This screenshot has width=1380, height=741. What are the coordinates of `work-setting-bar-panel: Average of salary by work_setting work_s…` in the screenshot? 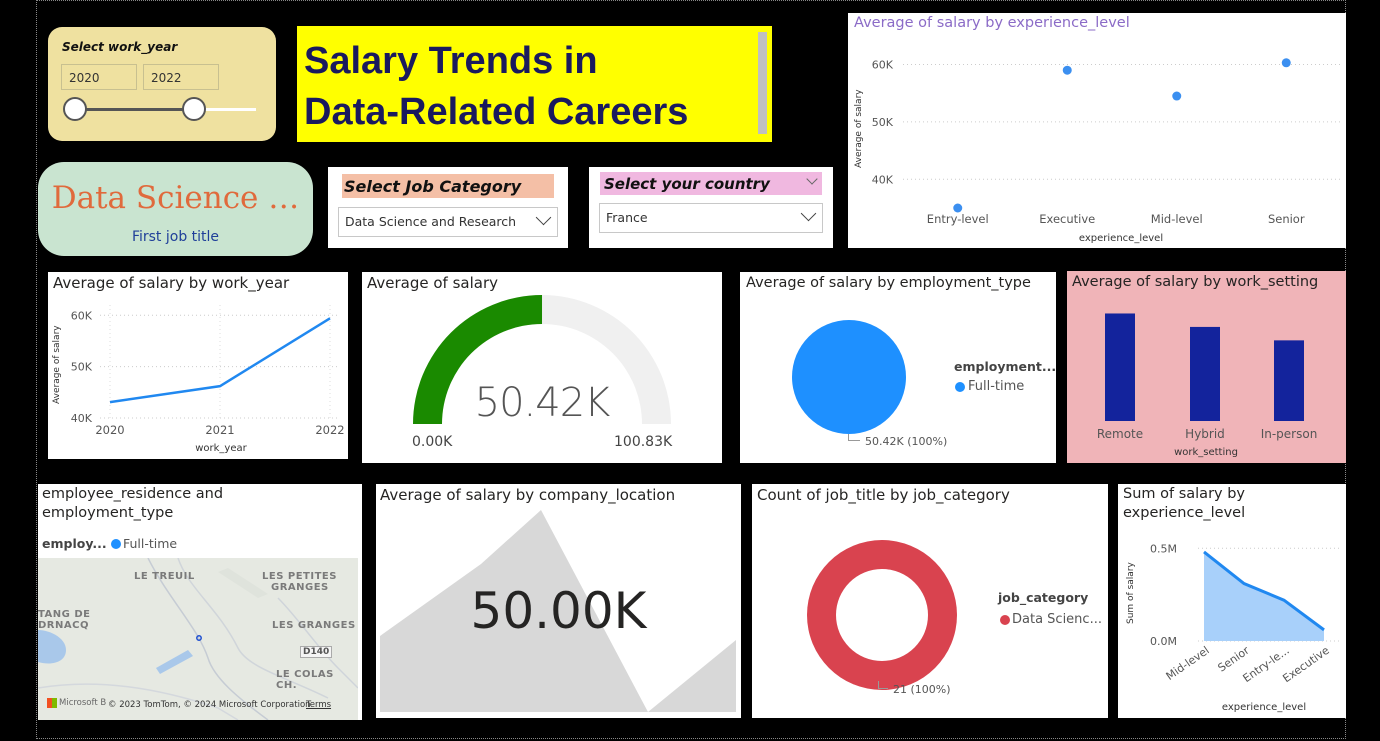 It's located at (1206, 367).